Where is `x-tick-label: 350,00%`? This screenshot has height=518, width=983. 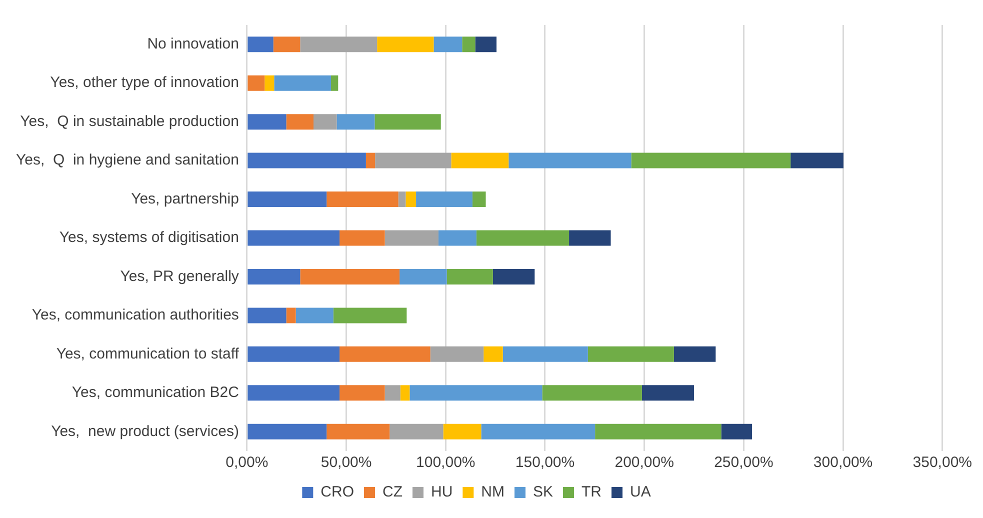 x-tick-label: 350,00% is located at coordinates (942, 463).